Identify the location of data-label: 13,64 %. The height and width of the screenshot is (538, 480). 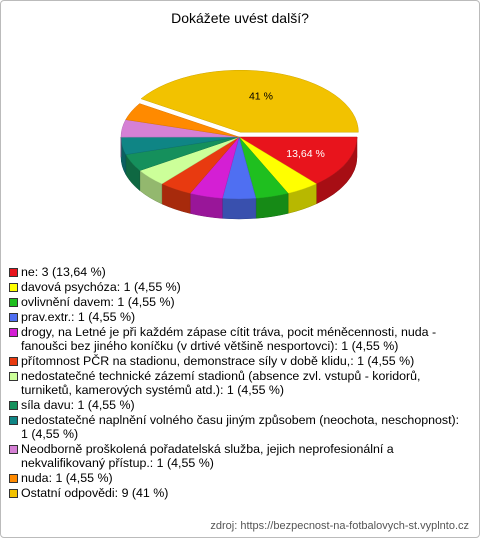
(305, 154).